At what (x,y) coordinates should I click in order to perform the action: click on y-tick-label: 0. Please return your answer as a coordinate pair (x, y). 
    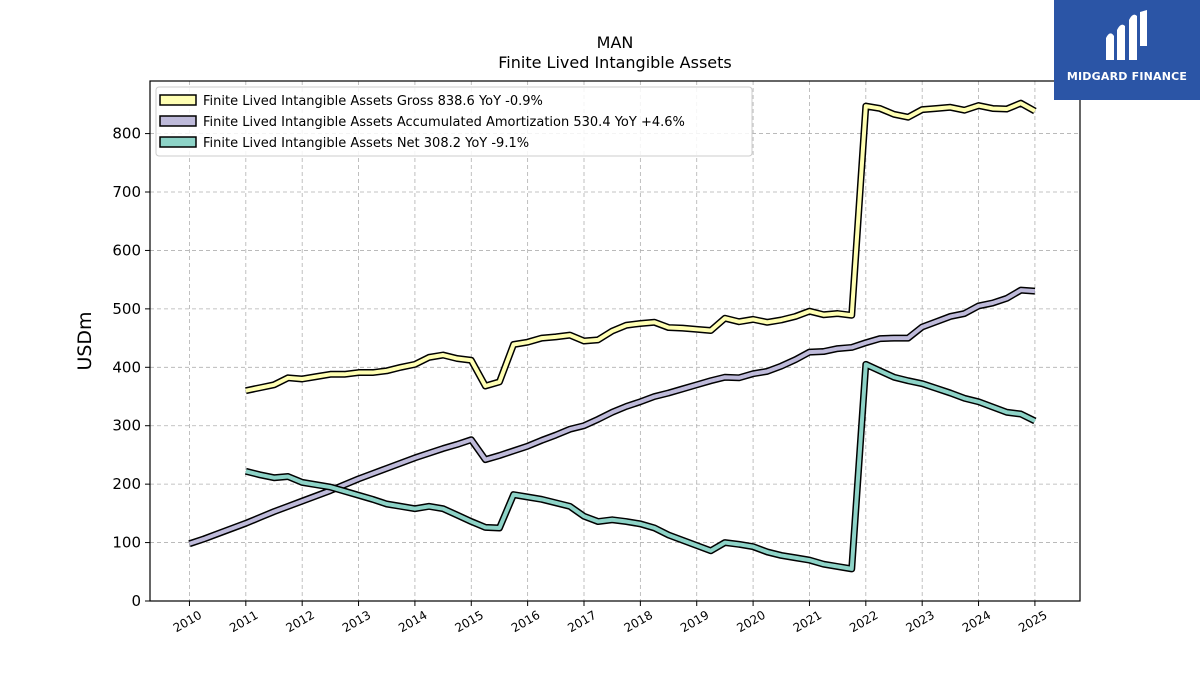
    Looking at the image, I should click on (136, 601).